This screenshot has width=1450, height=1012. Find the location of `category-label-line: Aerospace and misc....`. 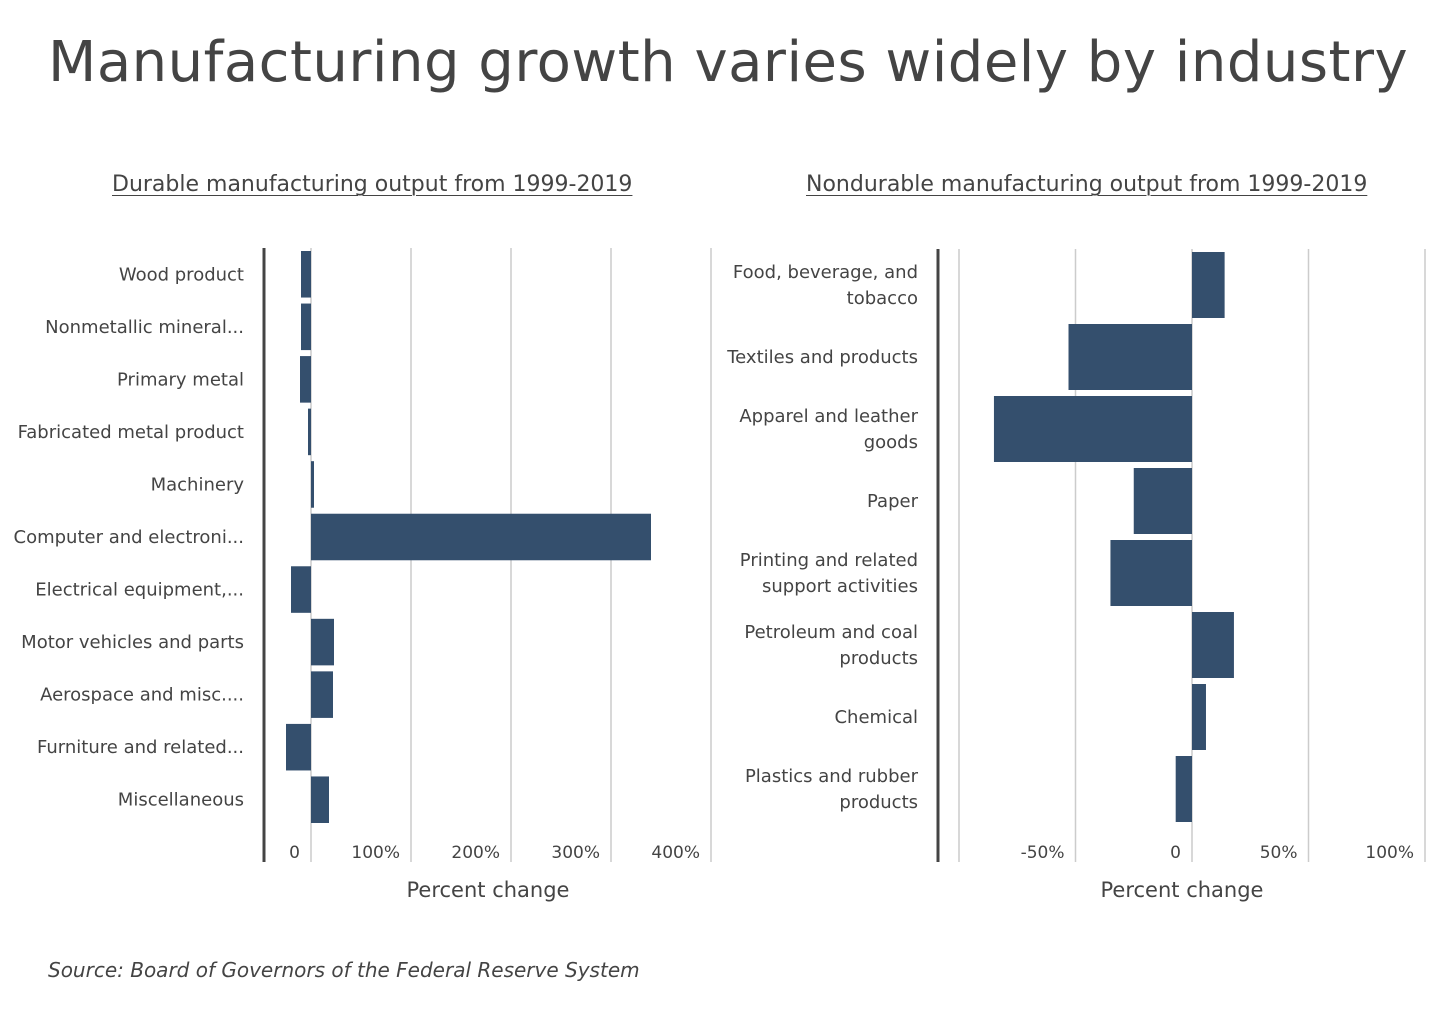

category-label-line: Aerospace and misc.... is located at coordinates (142, 695).